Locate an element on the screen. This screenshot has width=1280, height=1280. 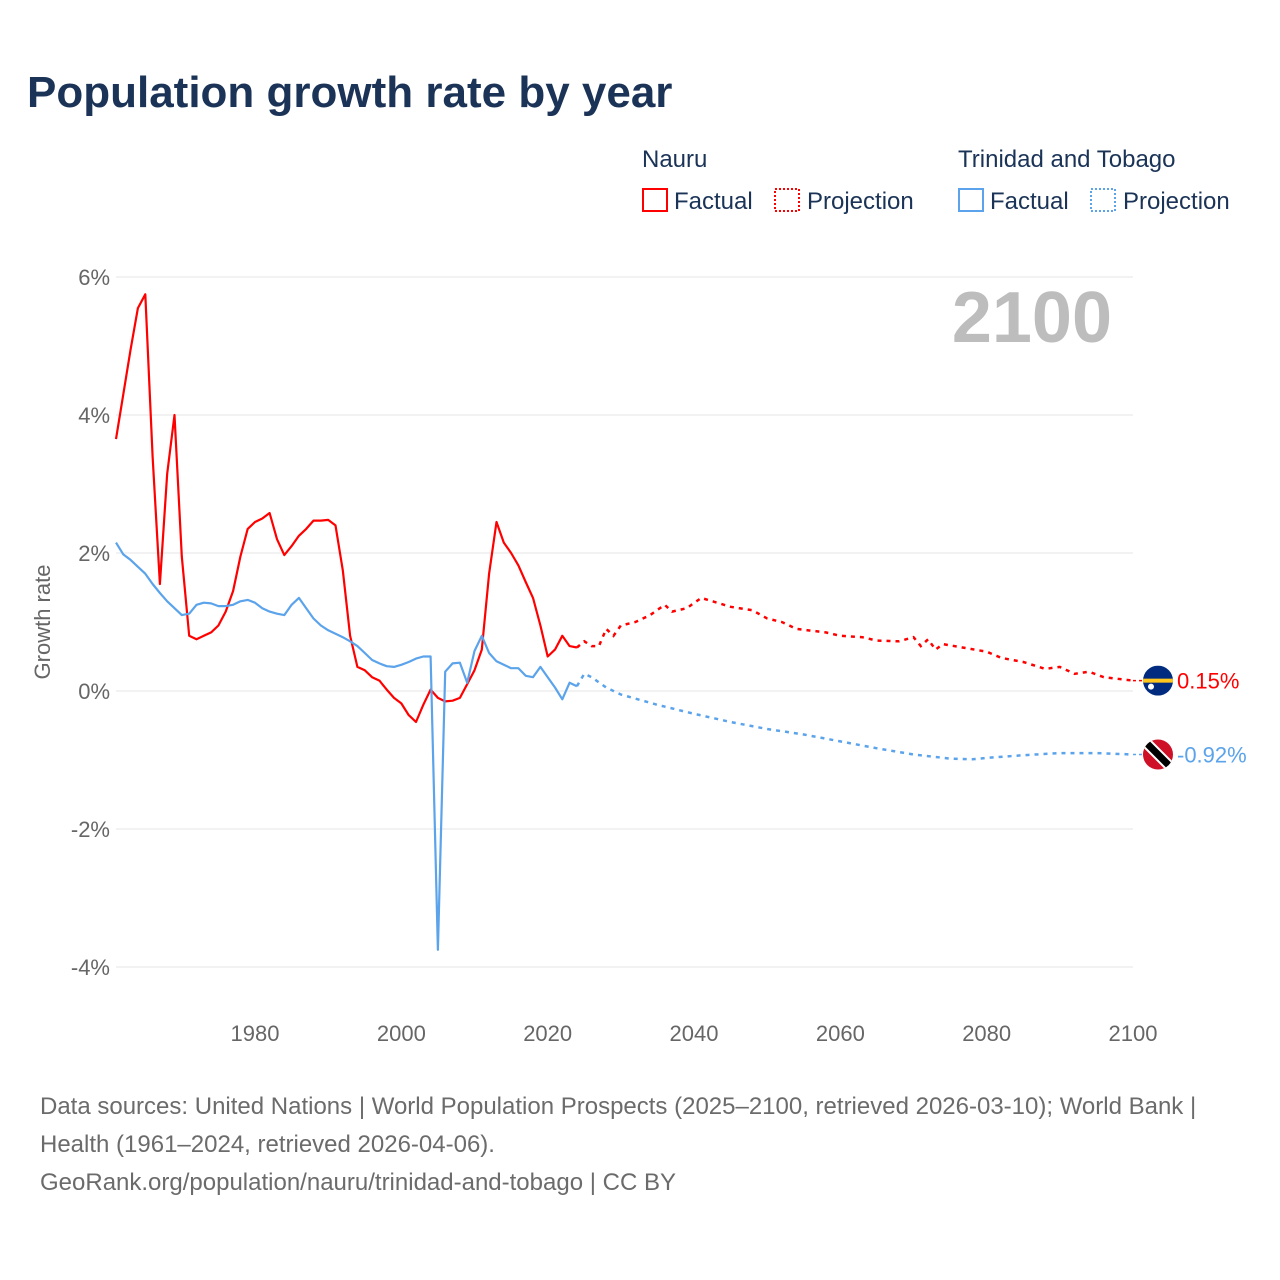
y-tick-label: -2% is located at coordinates (90, 829).